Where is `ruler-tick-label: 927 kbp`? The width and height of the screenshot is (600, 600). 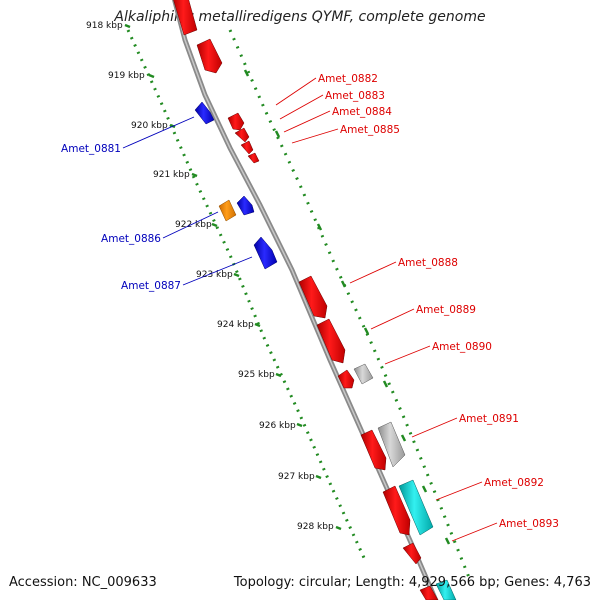 ruler-tick-label: 927 kbp is located at coordinates (296, 477).